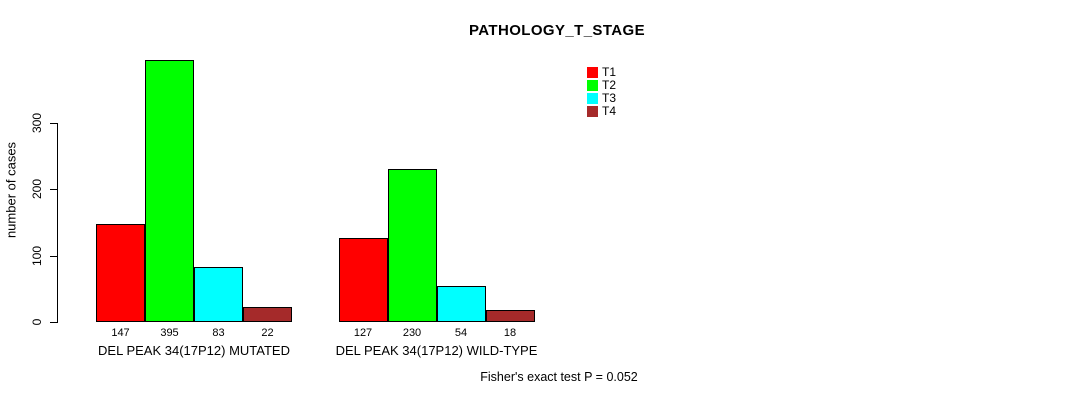  I want to click on bar-value-label: 83, so click(218, 333).